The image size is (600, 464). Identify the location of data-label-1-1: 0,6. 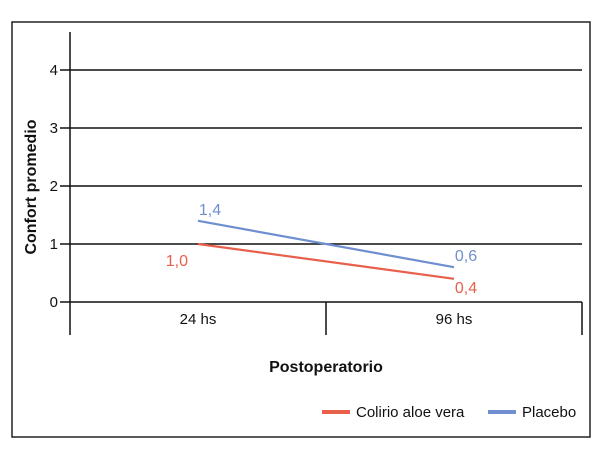
(466, 256).